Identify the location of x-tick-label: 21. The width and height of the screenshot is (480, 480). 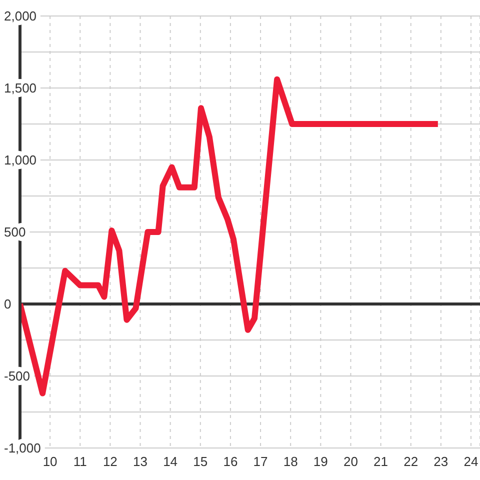
(381, 462).